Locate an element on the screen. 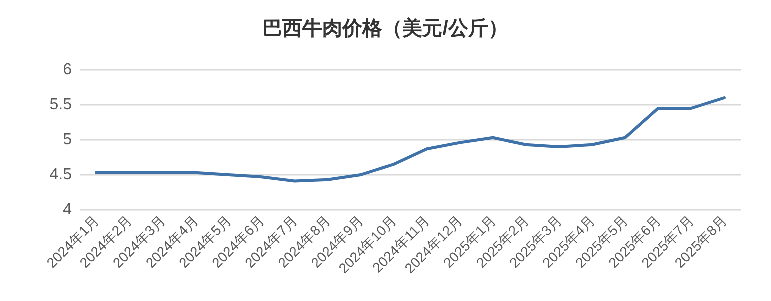 The width and height of the screenshot is (771, 301). y-tick-label: 4.5 is located at coordinates (61, 175).